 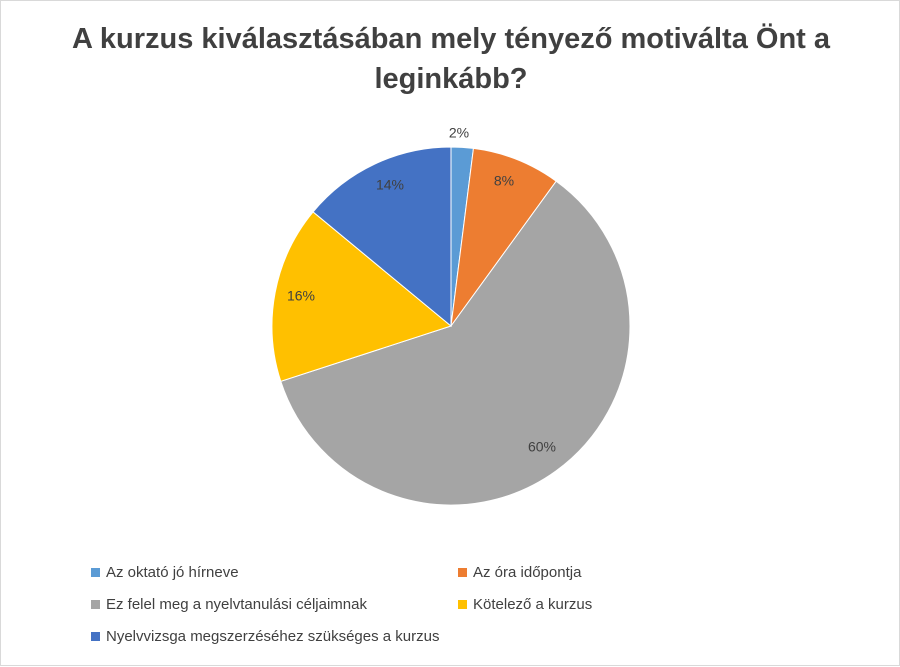 What do you see at coordinates (390, 185) in the screenshot?
I see `data-label-5: 14%` at bounding box center [390, 185].